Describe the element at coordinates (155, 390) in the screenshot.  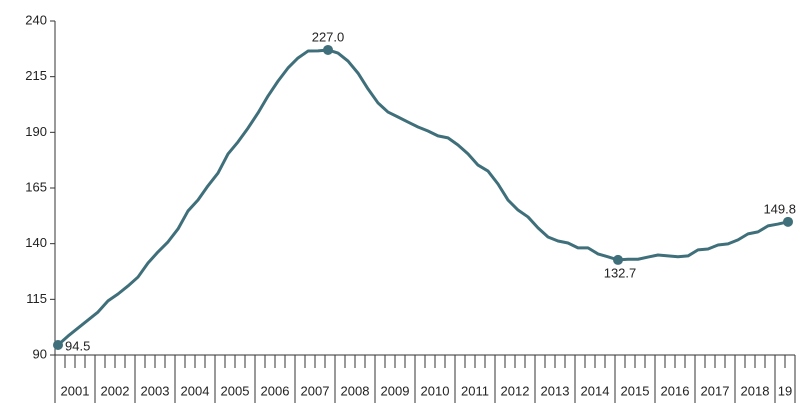
I see `x-tick-label: 2003` at that location.